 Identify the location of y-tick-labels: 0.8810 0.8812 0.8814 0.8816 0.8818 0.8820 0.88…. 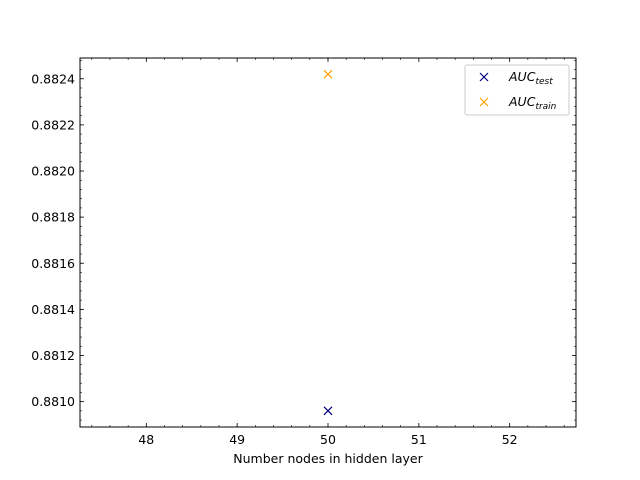
(53, 240).